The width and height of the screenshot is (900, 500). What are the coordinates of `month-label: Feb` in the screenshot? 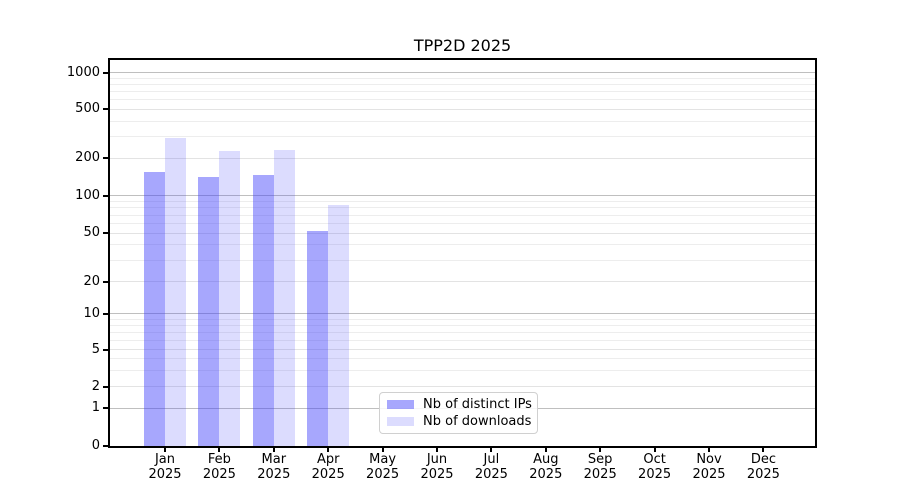 It's located at (219, 459).